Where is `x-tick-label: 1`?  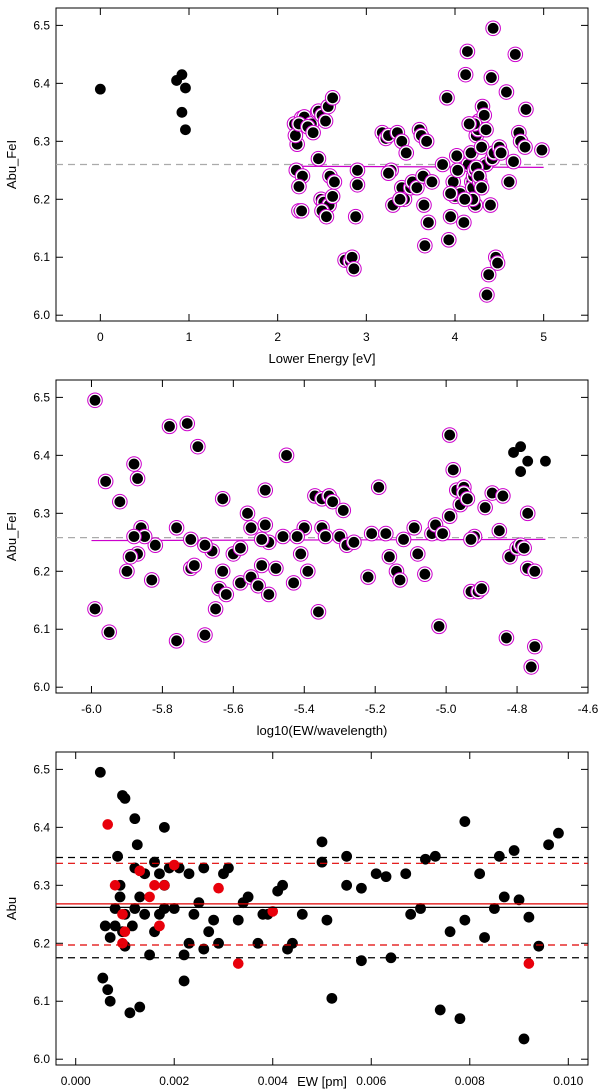 x-tick-label: 1 is located at coordinates (189, 337).